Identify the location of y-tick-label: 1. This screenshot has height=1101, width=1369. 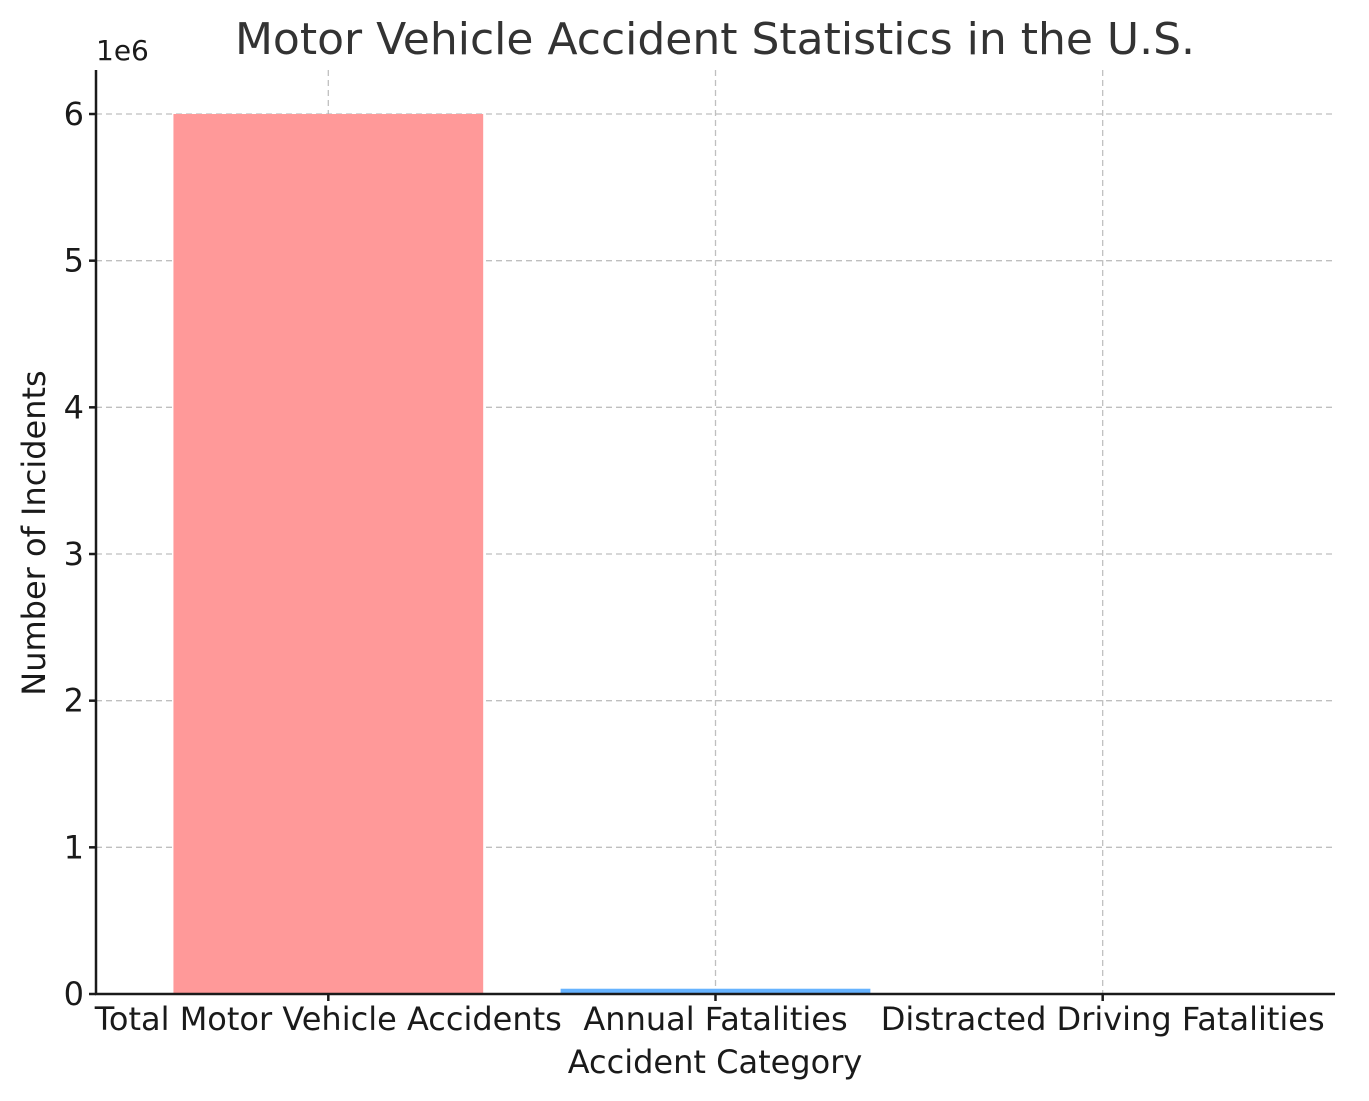
(74, 847).